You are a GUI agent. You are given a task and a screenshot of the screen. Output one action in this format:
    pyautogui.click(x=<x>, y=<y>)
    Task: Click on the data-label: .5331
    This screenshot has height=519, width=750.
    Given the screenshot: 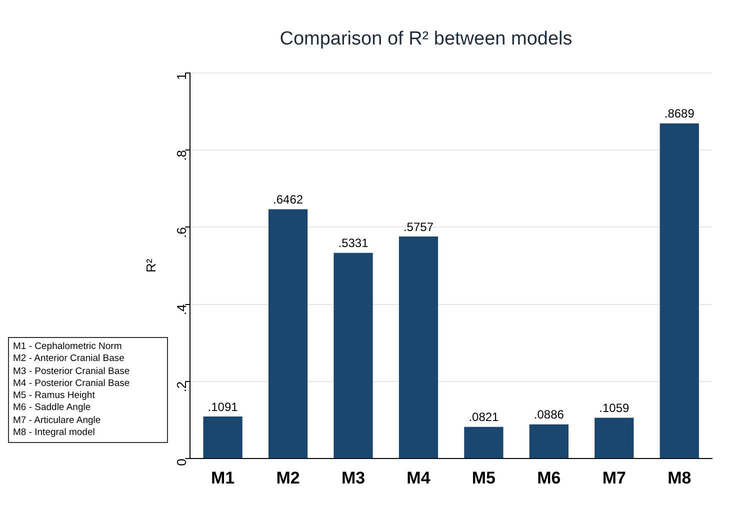 What is the action you would take?
    pyautogui.click(x=353, y=243)
    